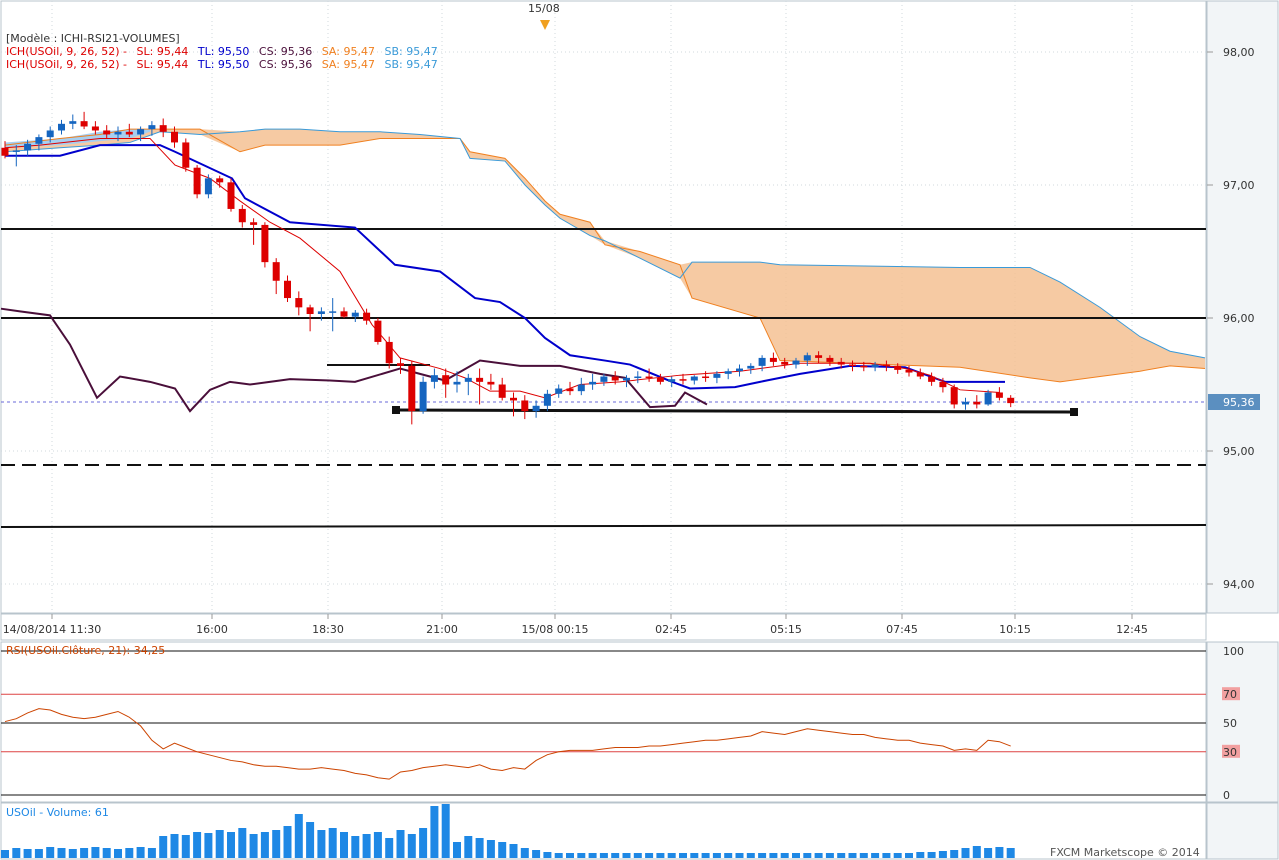 This screenshot has width=1279, height=860. I want to click on trend-line-handle-left, so click(396, 410).